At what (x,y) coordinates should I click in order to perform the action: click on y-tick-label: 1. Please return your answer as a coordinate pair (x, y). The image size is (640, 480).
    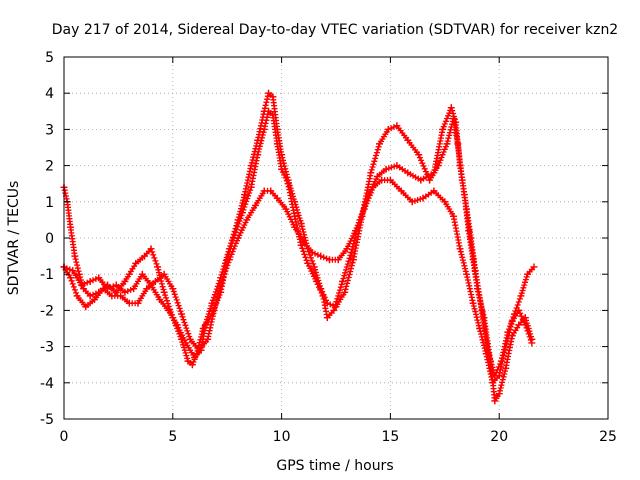
    Looking at the image, I should click on (49, 203).